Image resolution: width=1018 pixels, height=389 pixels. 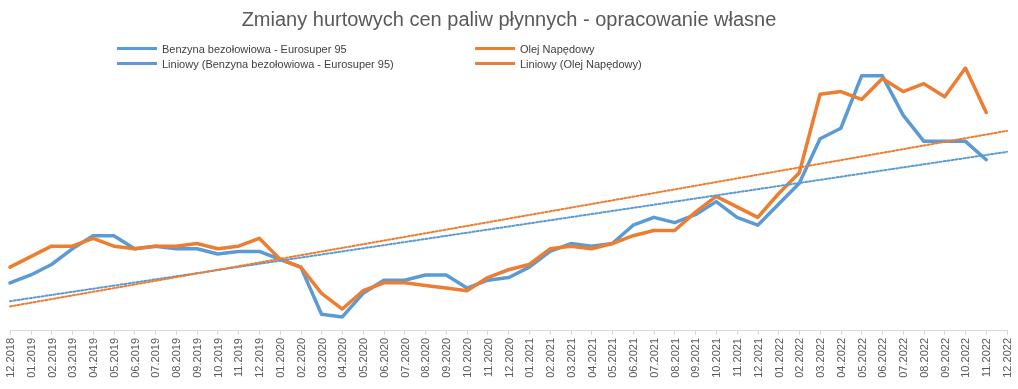 What do you see at coordinates (986, 357) in the screenshot?
I see `x-tick-label: 11.2022` at bounding box center [986, 357].